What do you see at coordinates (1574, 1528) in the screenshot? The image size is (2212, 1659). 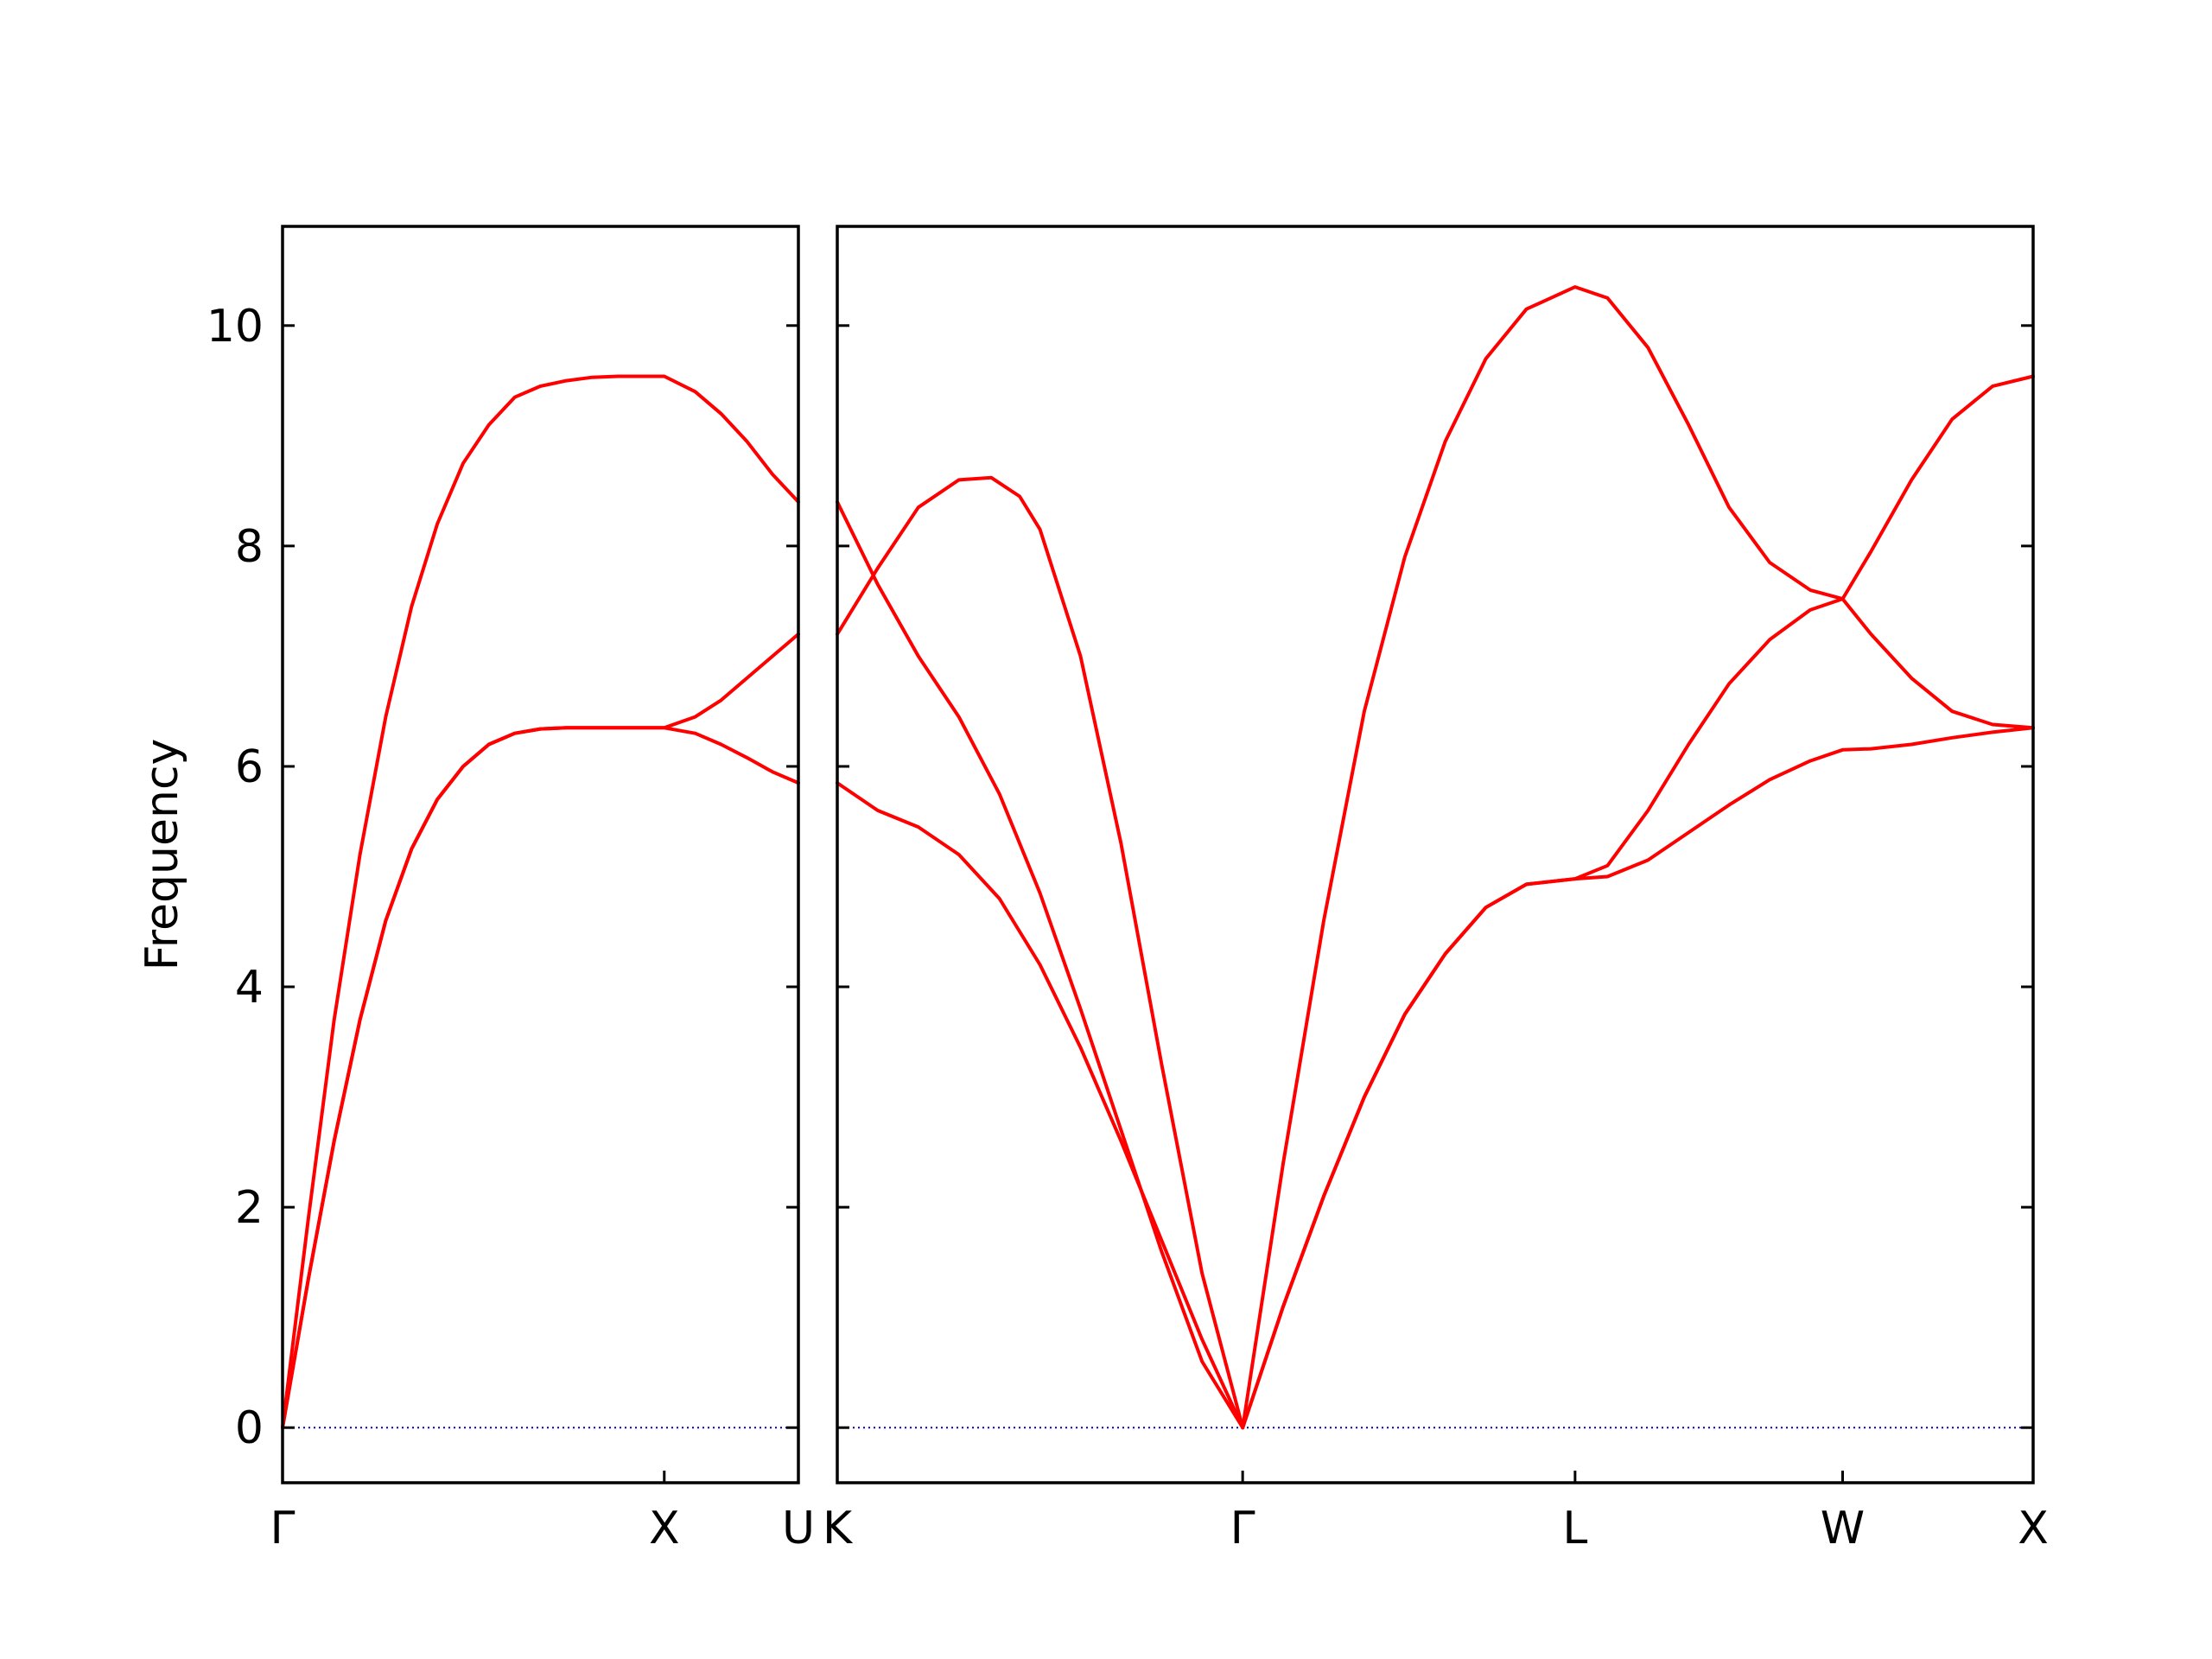 I see `x-tick-label: L` at bounding box center [1574, 1528].